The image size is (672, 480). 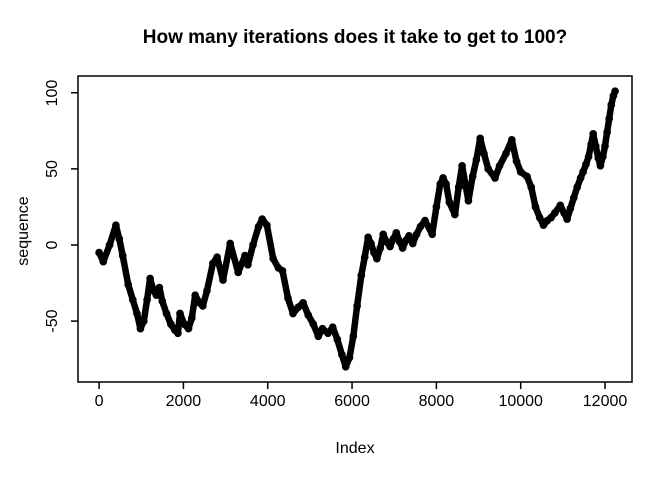 What do you see at coordinates (52, 245) in the screenshot?
I see `y-tick-label: 0` at bounding box center [52, 245].